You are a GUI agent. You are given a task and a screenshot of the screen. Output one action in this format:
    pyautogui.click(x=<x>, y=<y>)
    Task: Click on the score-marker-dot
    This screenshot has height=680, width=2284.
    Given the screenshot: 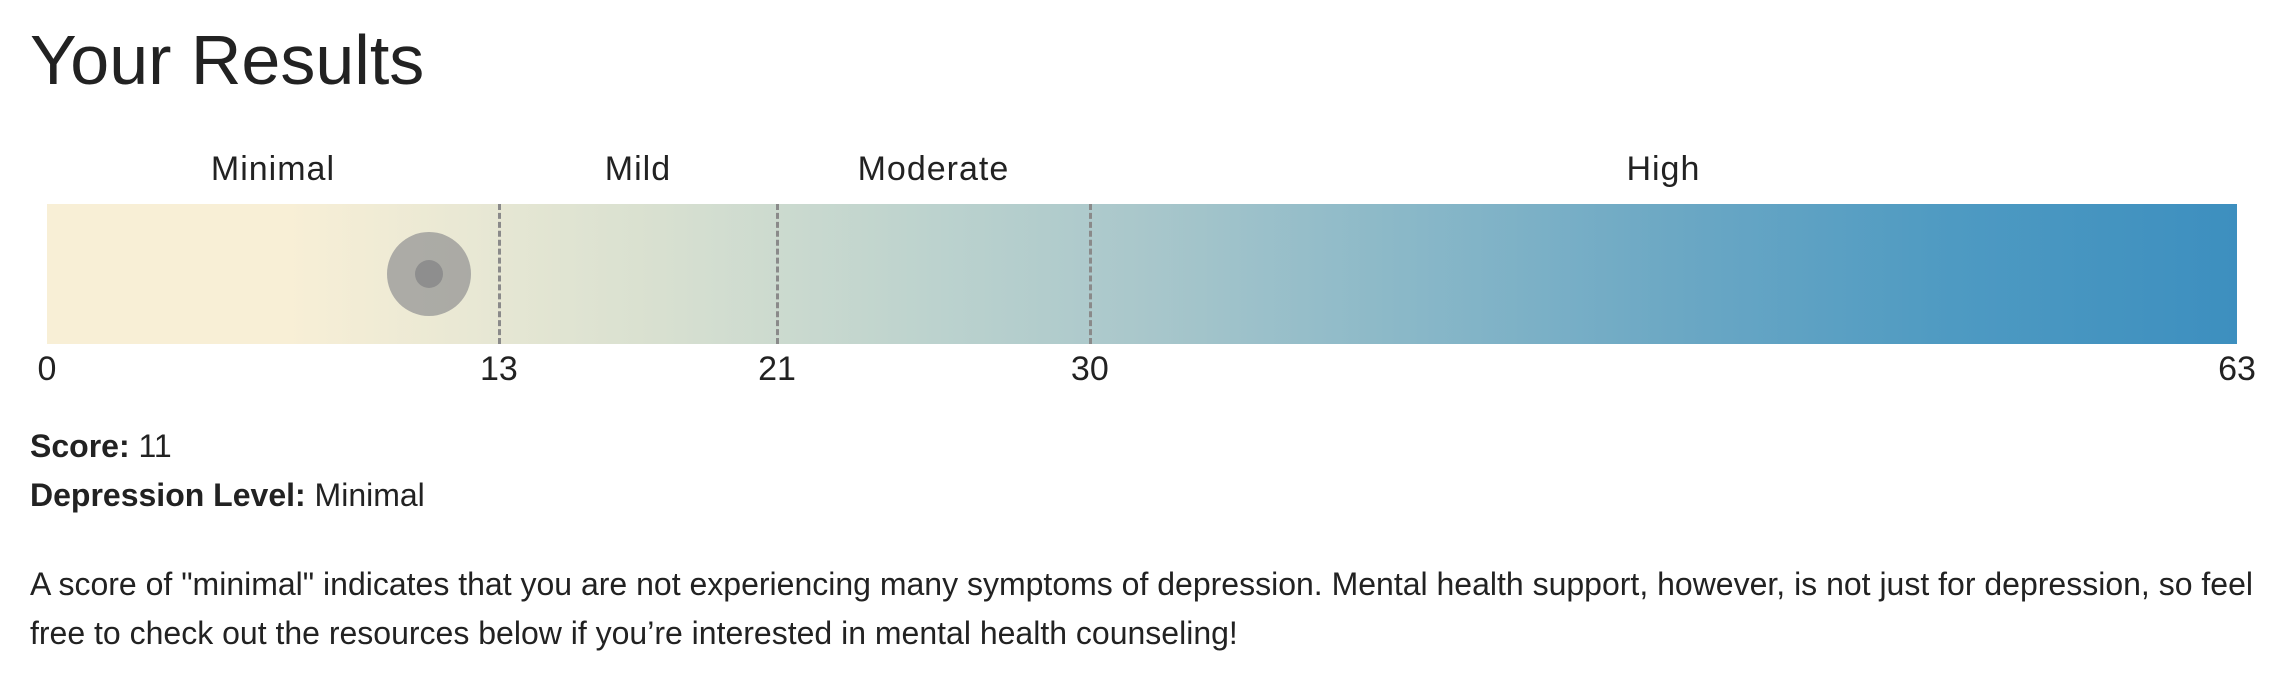 What is the action you would take?
    pyautogui.click(x=429, y=274)
    